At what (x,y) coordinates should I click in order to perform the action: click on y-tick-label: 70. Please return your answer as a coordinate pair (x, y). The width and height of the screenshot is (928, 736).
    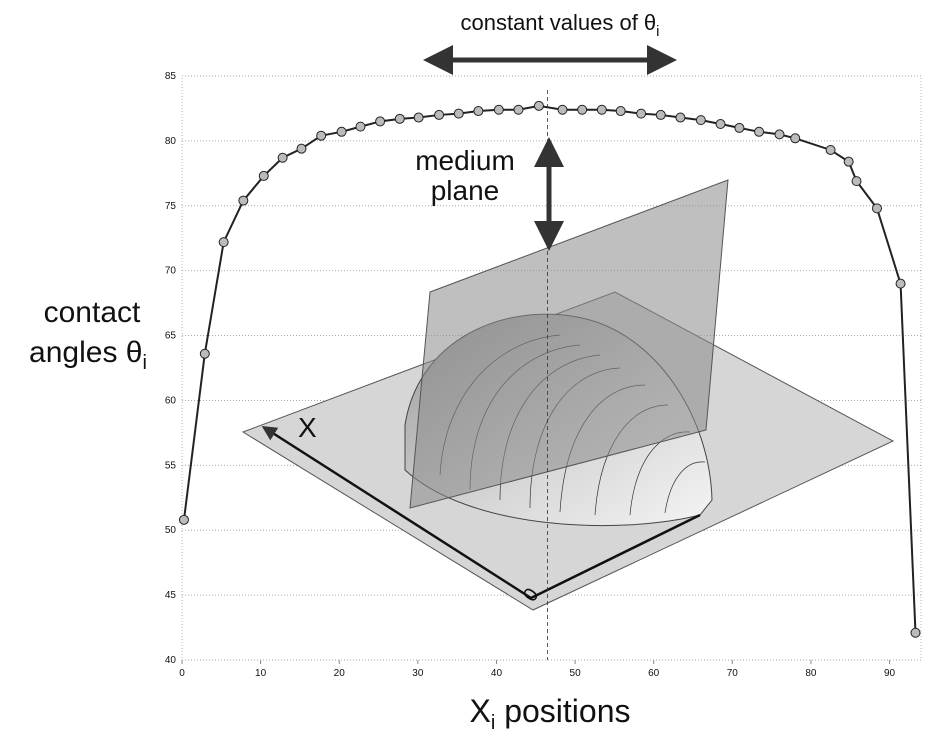
    Looking at the image, I should click on (171, 271).